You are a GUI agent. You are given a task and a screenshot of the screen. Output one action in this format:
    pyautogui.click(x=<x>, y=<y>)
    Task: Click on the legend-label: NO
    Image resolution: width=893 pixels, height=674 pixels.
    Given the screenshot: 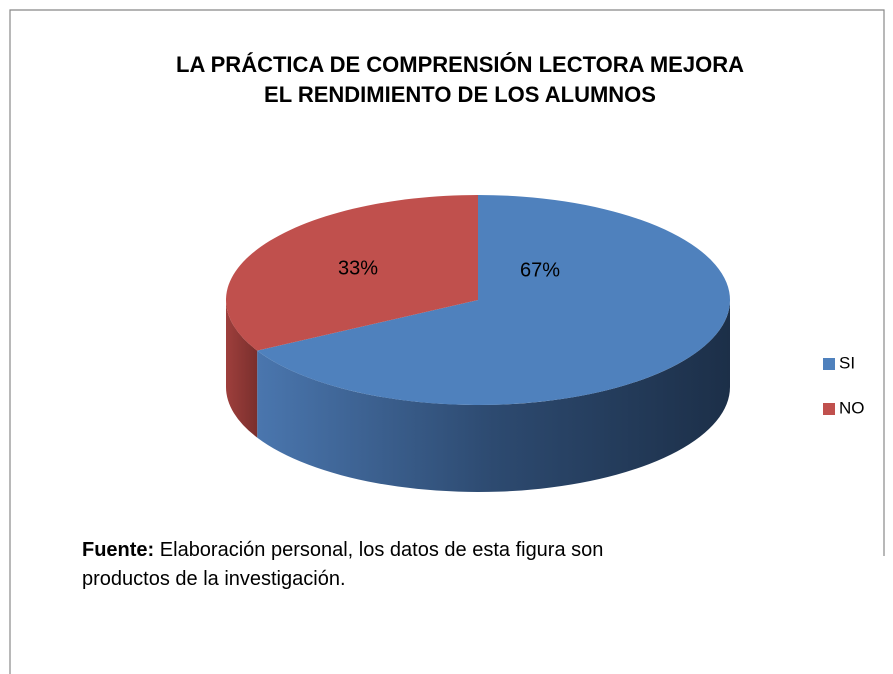 What is the action you would take?
    pyautogui.click(x=852, y=407)
    